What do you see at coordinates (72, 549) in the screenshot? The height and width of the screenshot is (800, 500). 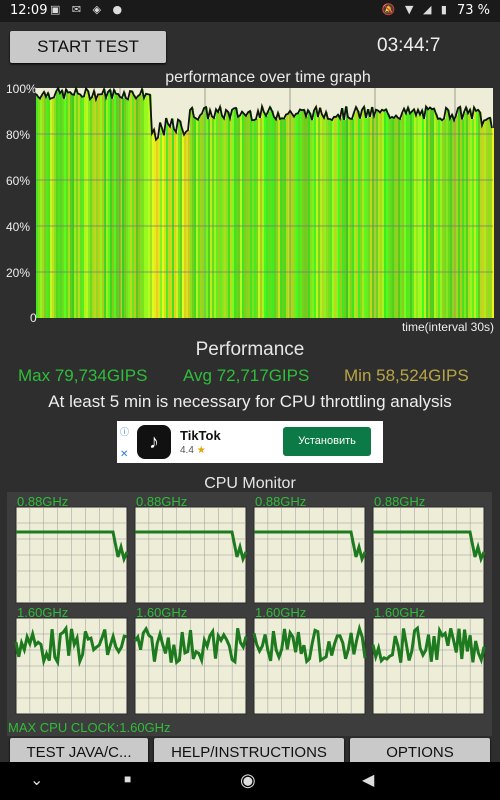 I see `cpu-core-graph-1: 0.88GHz` at bounding box center [72, 549].